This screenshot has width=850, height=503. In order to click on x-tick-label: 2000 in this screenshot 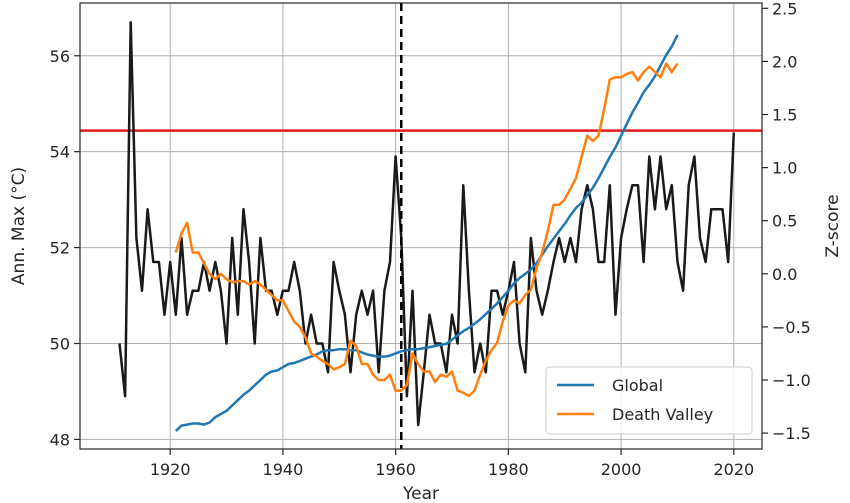, I will do `click(621, 469)`.